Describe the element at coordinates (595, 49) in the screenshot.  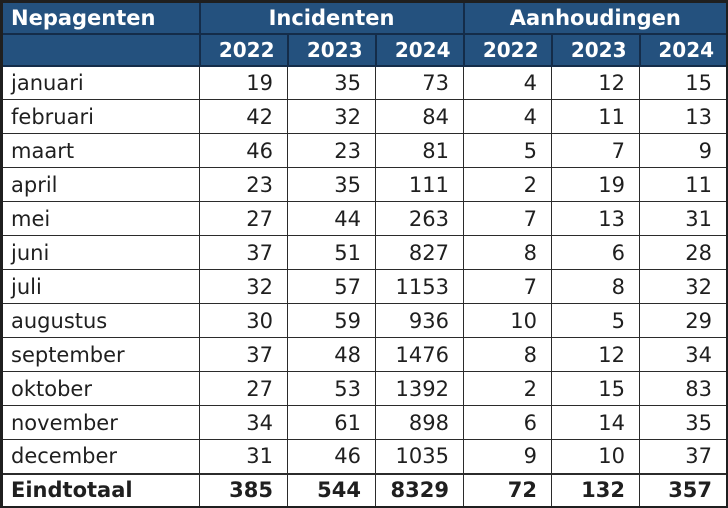
I see `year-header-aanhoudingen-2023: 2023` at that location.